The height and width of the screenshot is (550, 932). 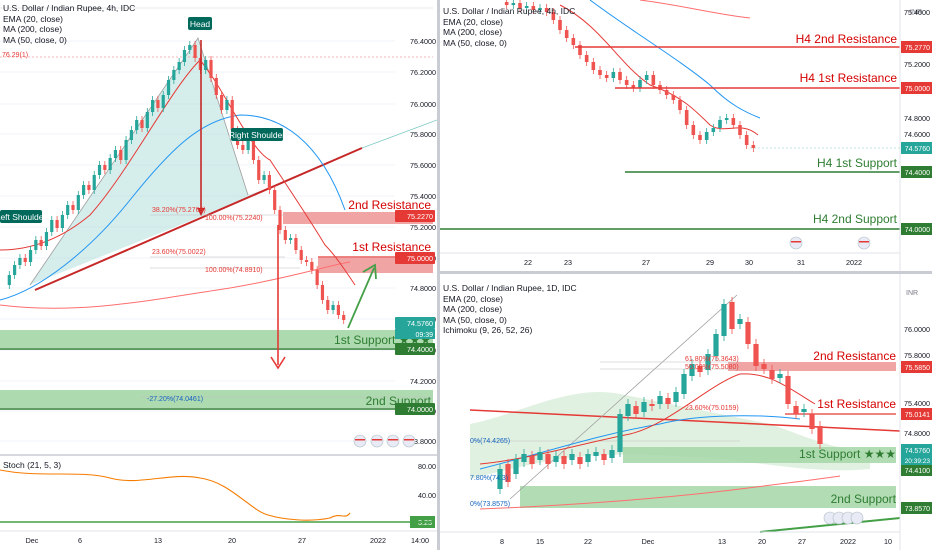 What do you see at coordinates (278, 363) in the screenshot?
I see `target-arrow-head` at bounding box center [278, 363].